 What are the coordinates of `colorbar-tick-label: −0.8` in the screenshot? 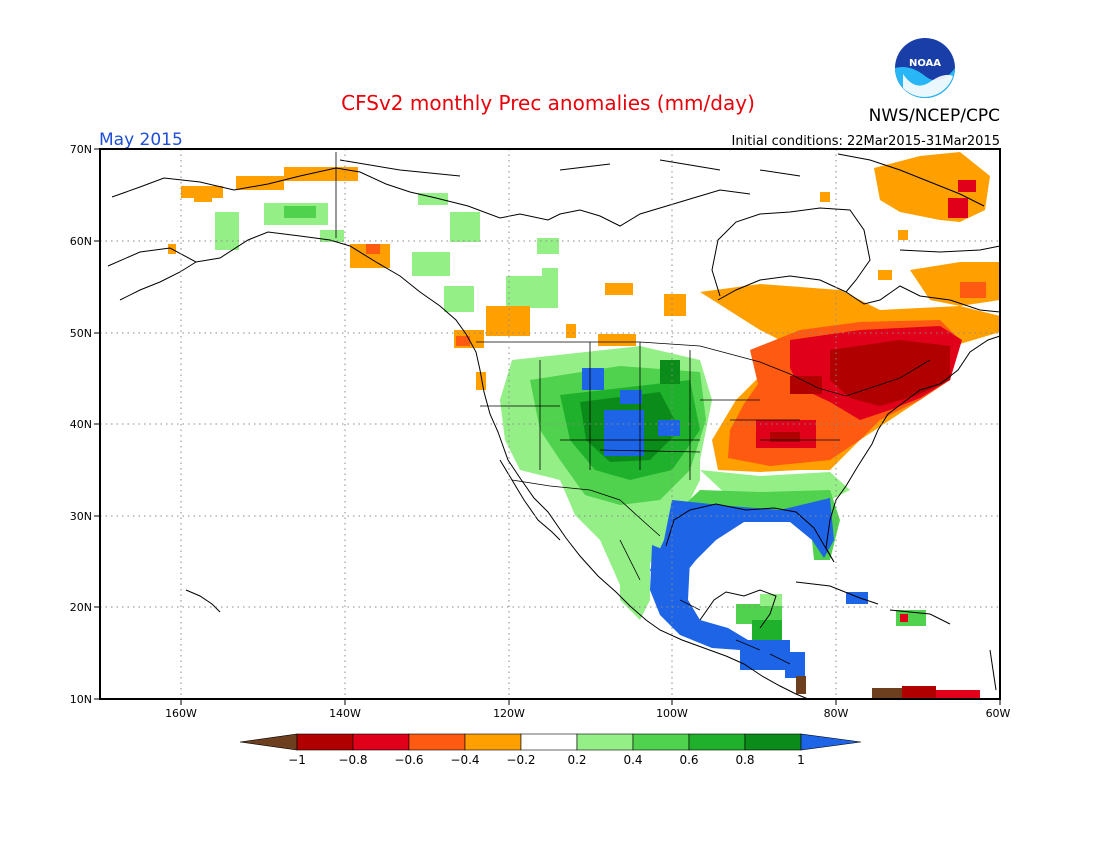 It's located at (352, 760).